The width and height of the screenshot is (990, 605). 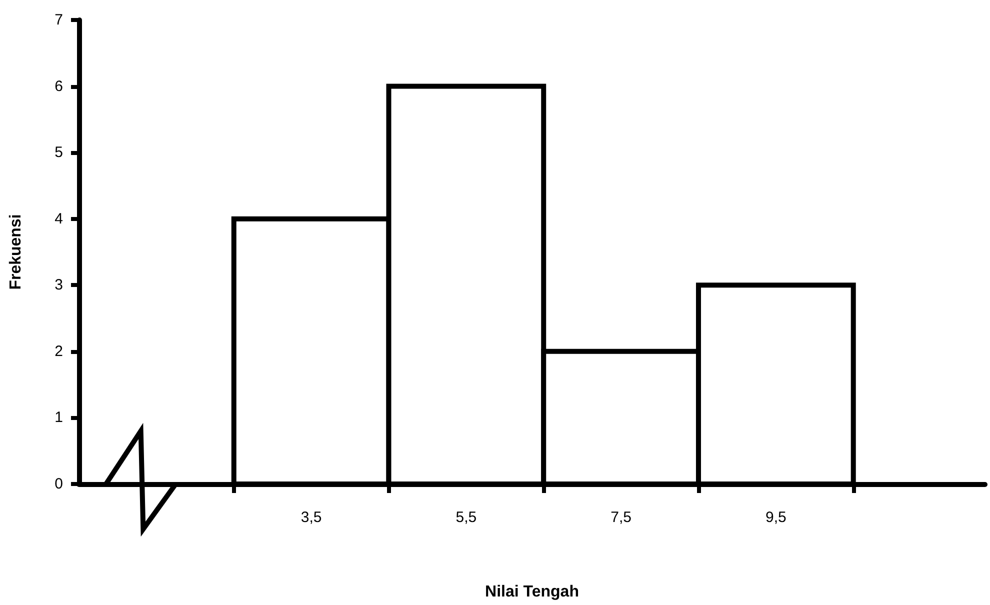 What do you see at coordinates (58, 351) in the screenshot?
I see `y-tick-label: 2` at bounding box center [58, 351].